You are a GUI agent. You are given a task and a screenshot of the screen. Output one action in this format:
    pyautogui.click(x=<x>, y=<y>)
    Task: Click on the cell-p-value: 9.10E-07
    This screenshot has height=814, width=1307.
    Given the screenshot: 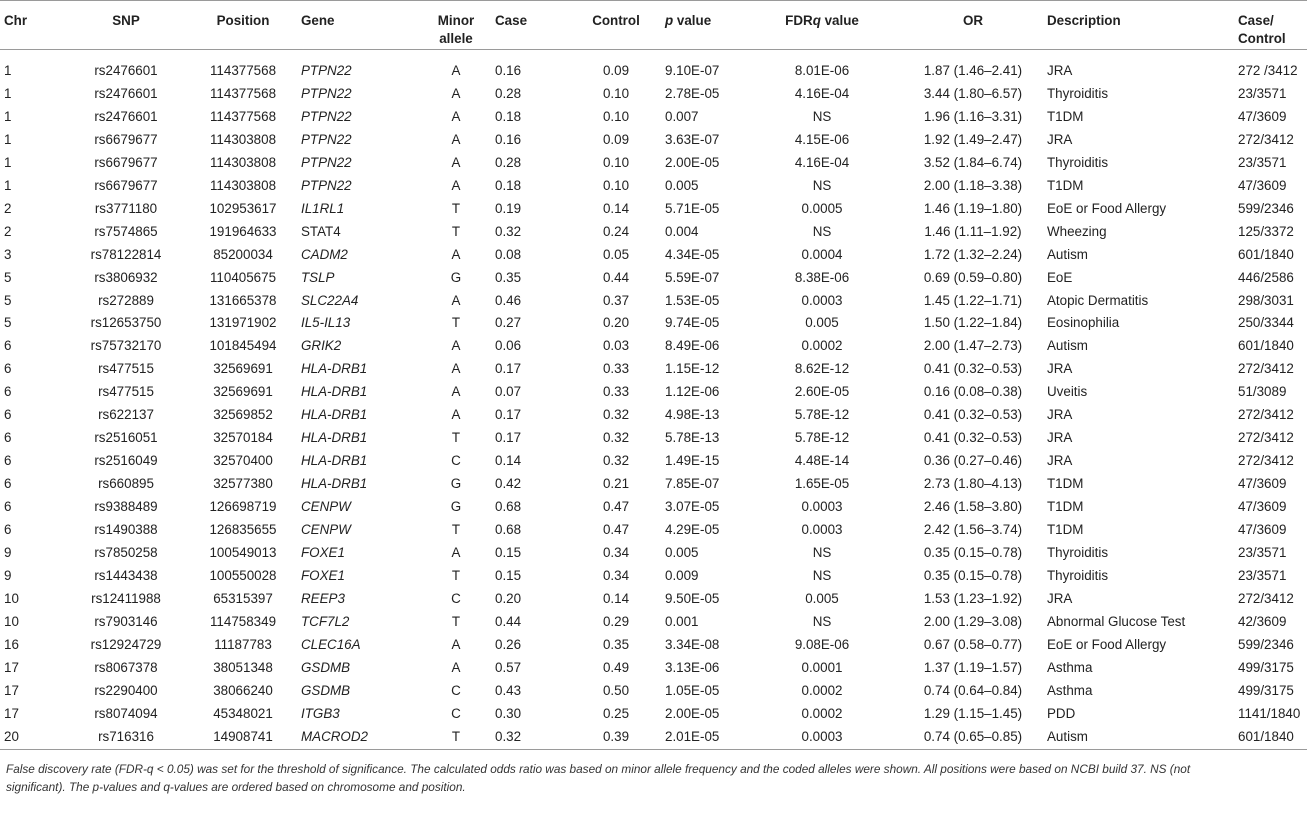 What is the action you would take?
    pyautogui.click(x=692, y=70)
    